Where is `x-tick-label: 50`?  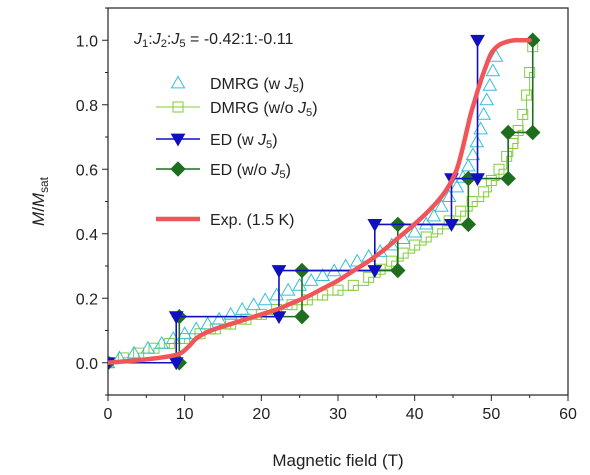 x-tick-label: 50 is located at coordinates (491, 414).